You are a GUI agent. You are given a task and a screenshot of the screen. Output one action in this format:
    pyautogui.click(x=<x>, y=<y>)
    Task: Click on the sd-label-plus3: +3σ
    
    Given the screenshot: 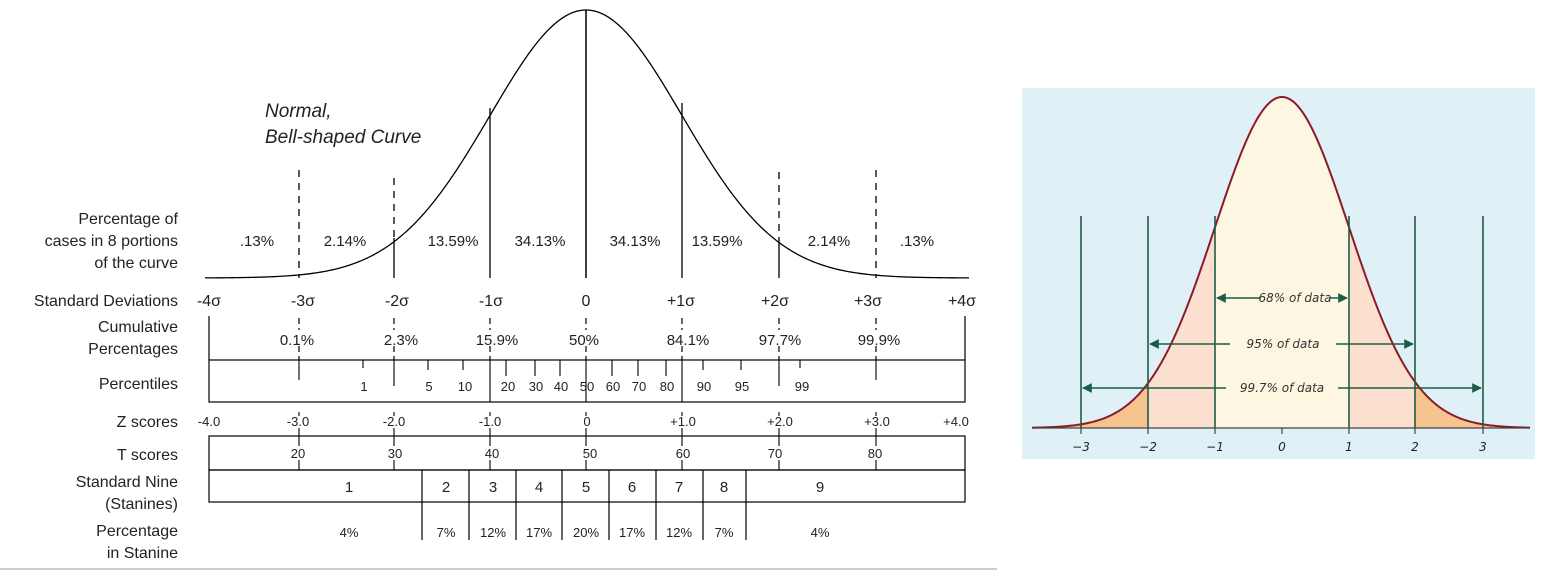 What is the action you would take?
    pyautogui.click(x=868, y=301)
    